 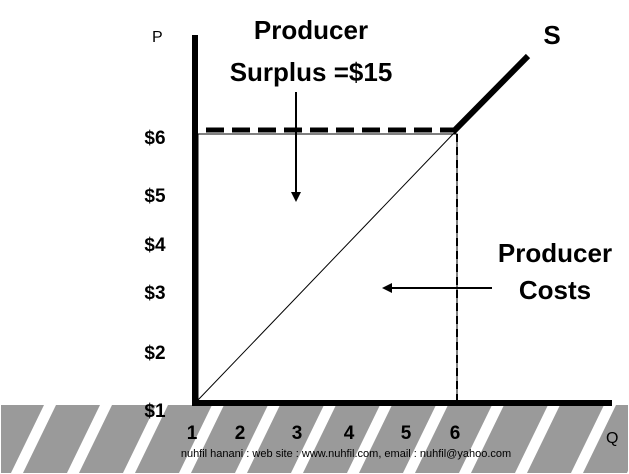 I want to click on y-tick-label: $3, so click(x=154, y=293).